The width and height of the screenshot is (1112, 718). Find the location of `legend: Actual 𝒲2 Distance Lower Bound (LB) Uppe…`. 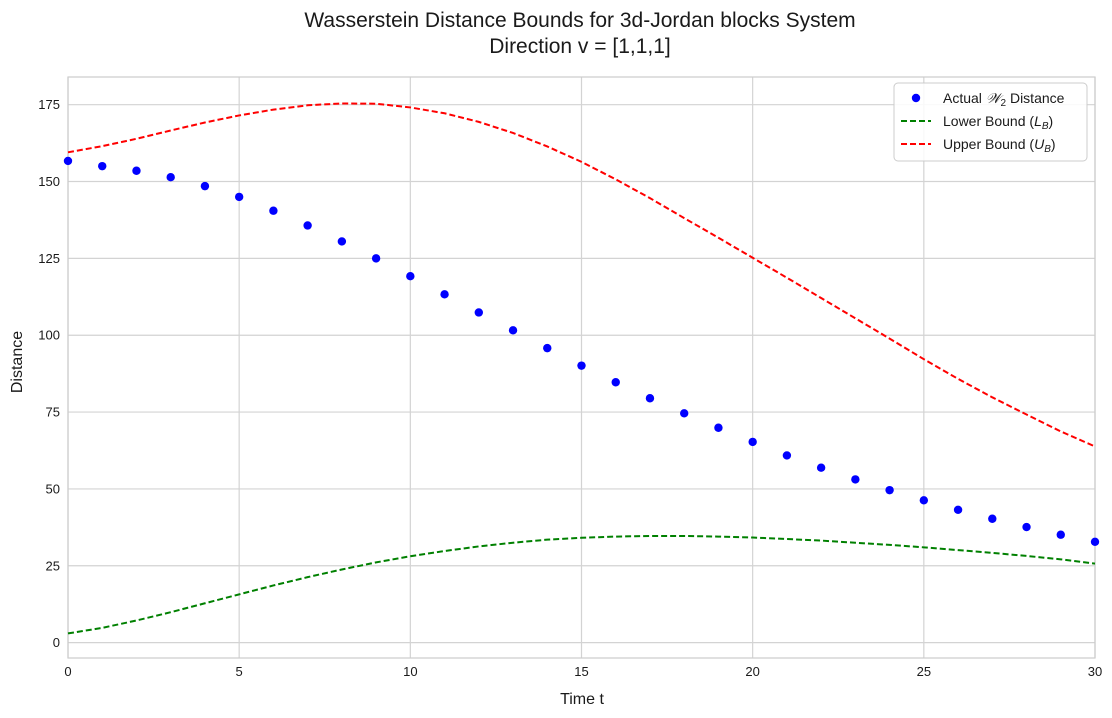

legend: Actual 𝒲2 Distance Lower Bound (LB) Uppe… is located at coordinates (990, 122).